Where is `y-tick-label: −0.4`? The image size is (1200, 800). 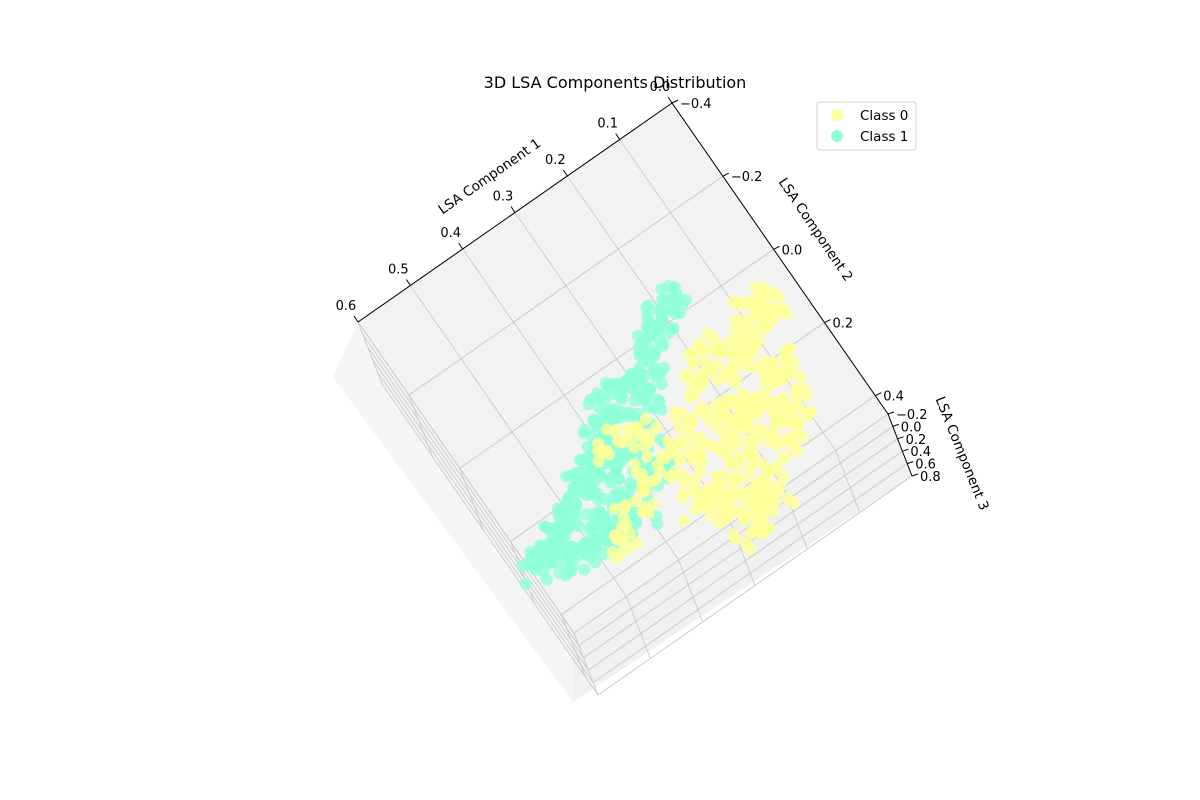 y-tick-label: −0.4 is located at coordinates (696, 104).